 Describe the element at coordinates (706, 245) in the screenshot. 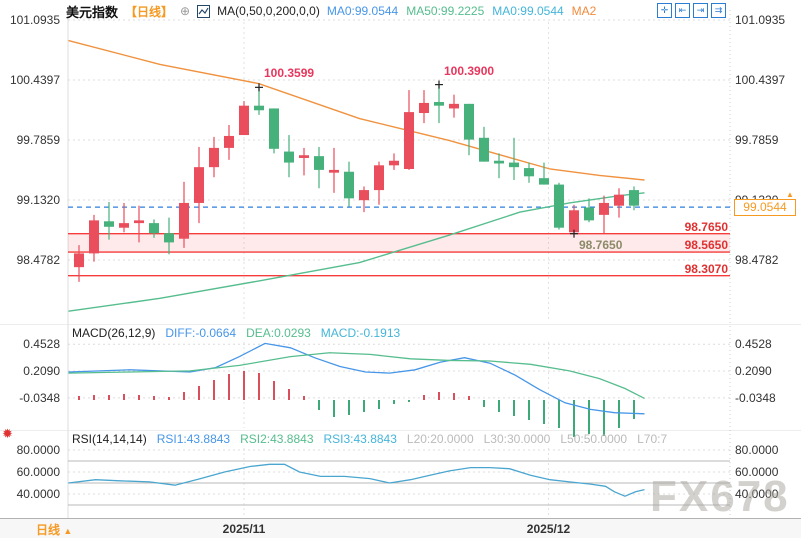

I see `support-price-label: 98.5650` at that location.